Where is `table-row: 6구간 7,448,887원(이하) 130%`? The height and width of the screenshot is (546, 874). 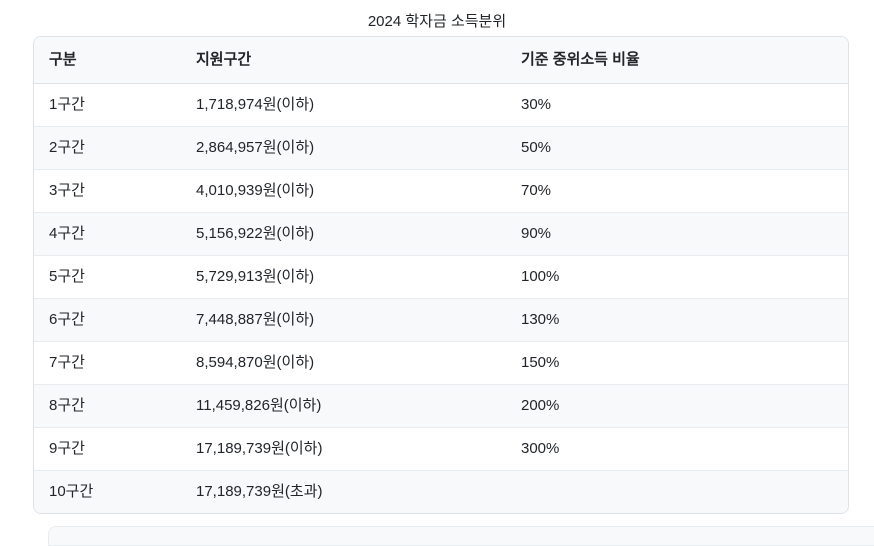 table-row: 6구간 7,448,887원(이하) 130% is located at coordinates (441, 320).